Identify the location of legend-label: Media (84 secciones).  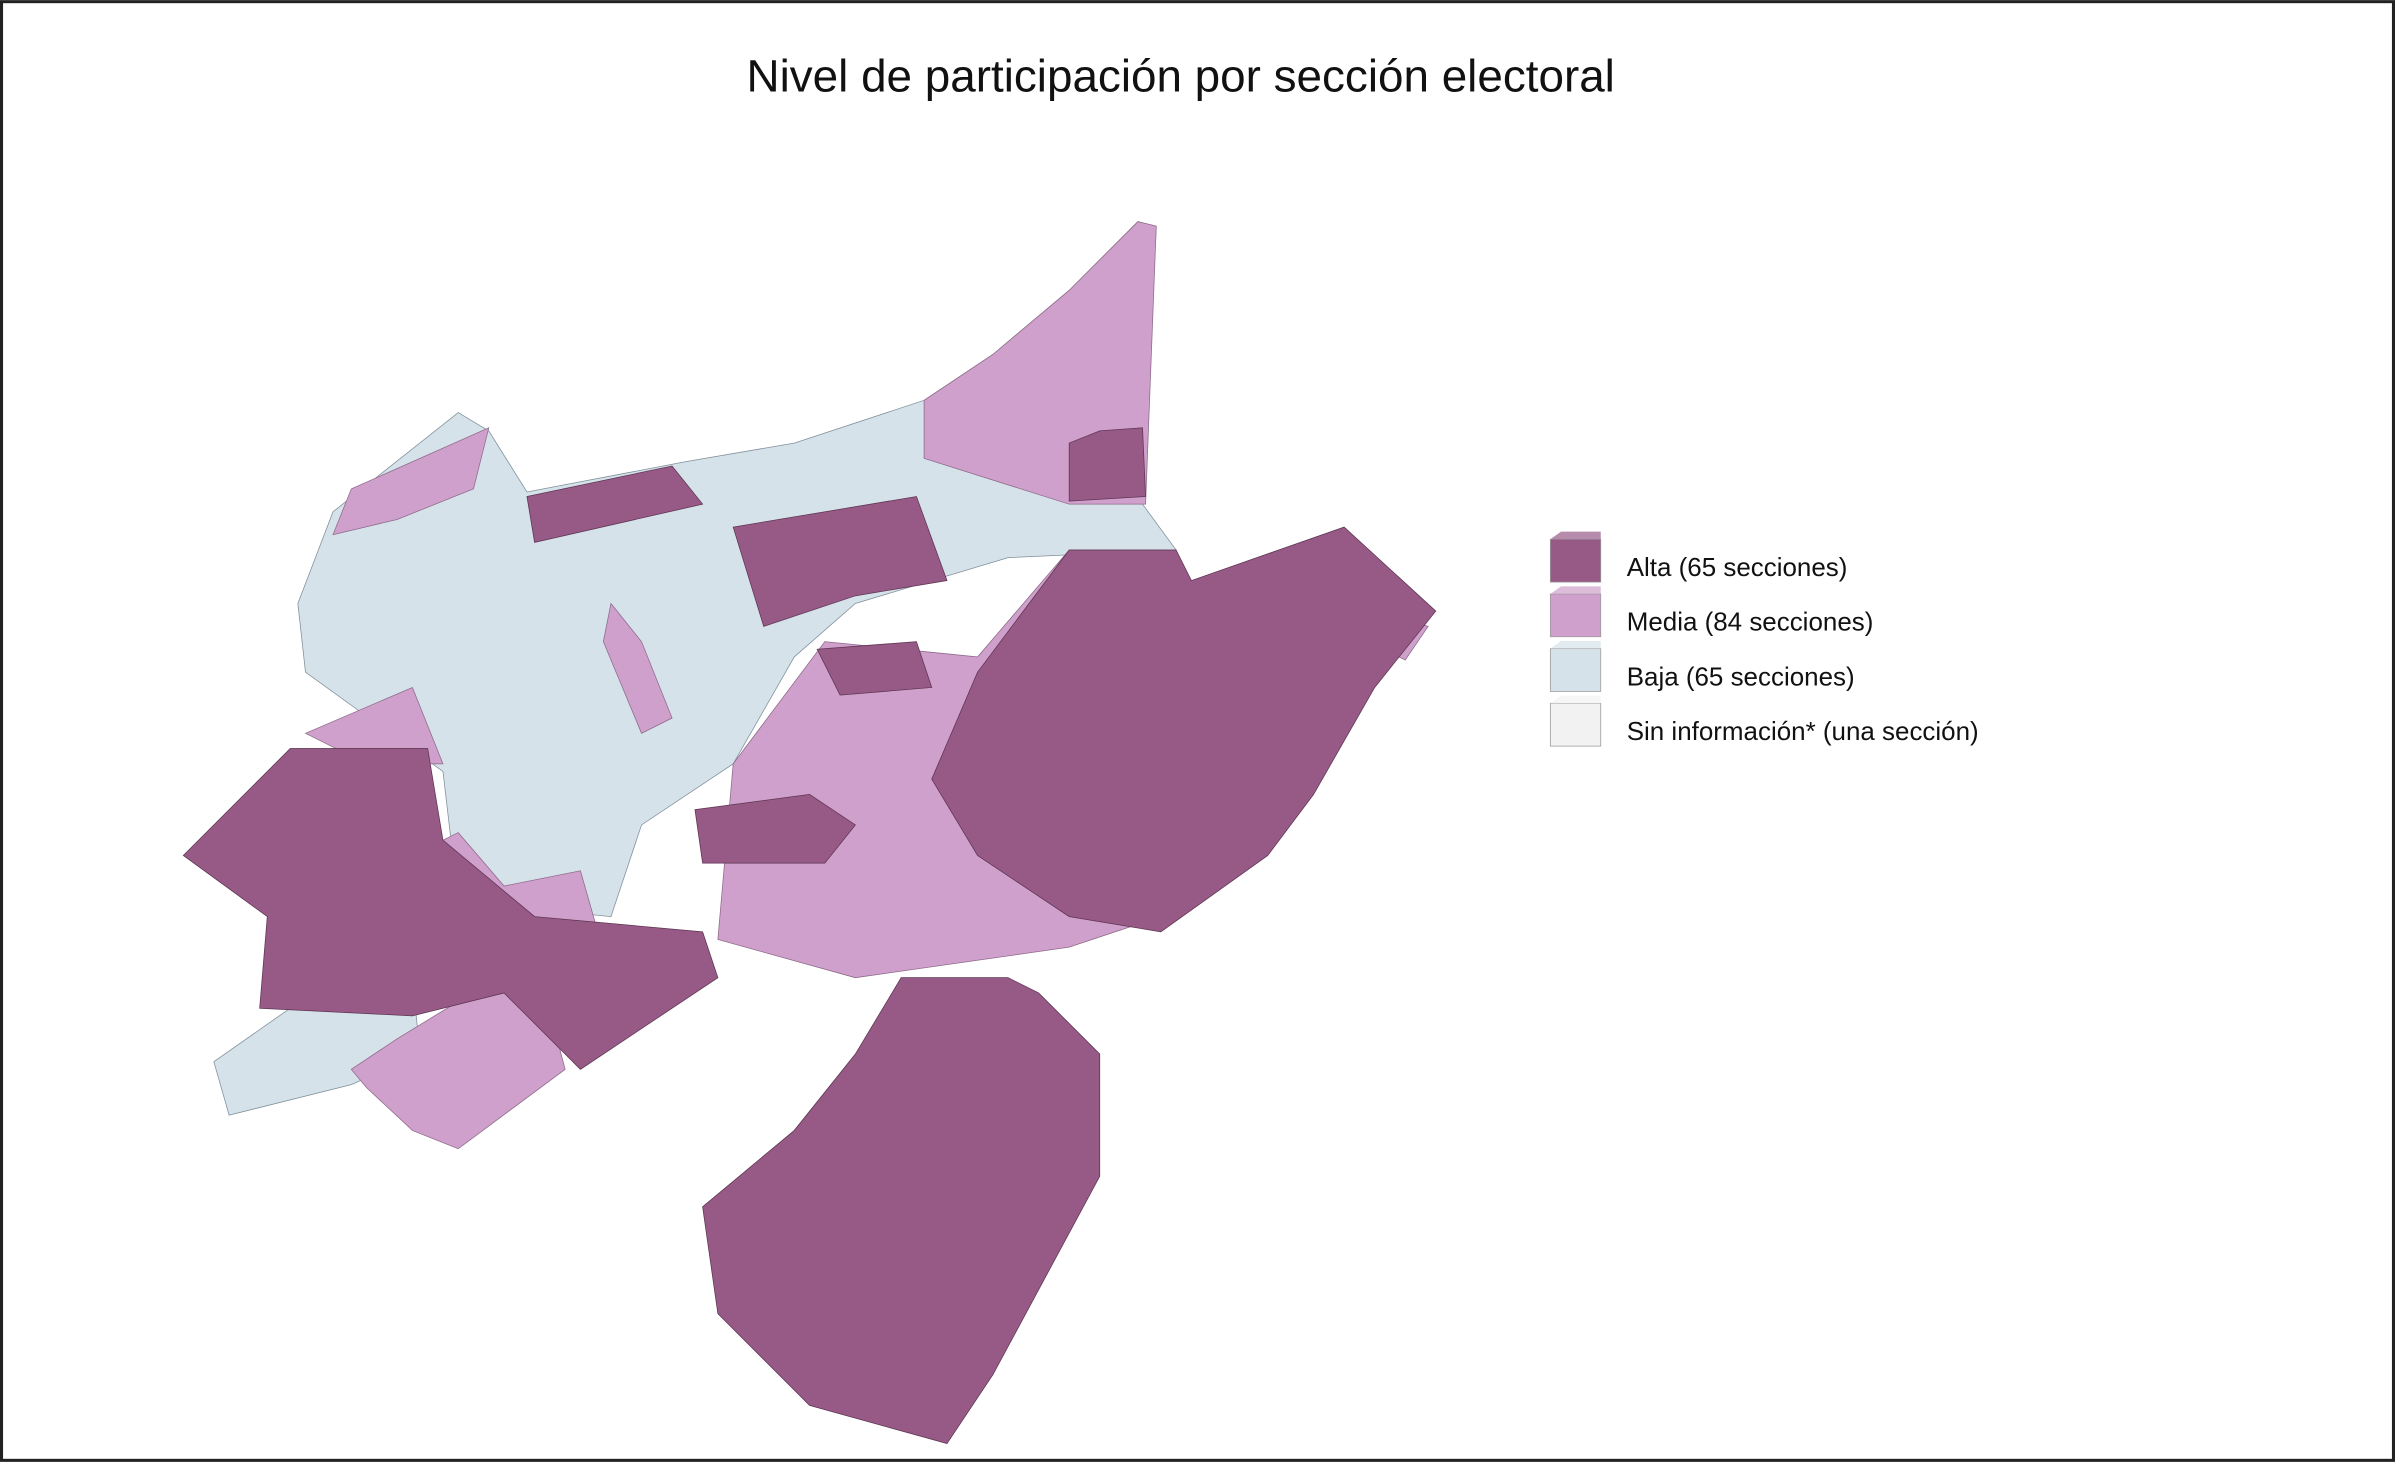
(1750, 622).